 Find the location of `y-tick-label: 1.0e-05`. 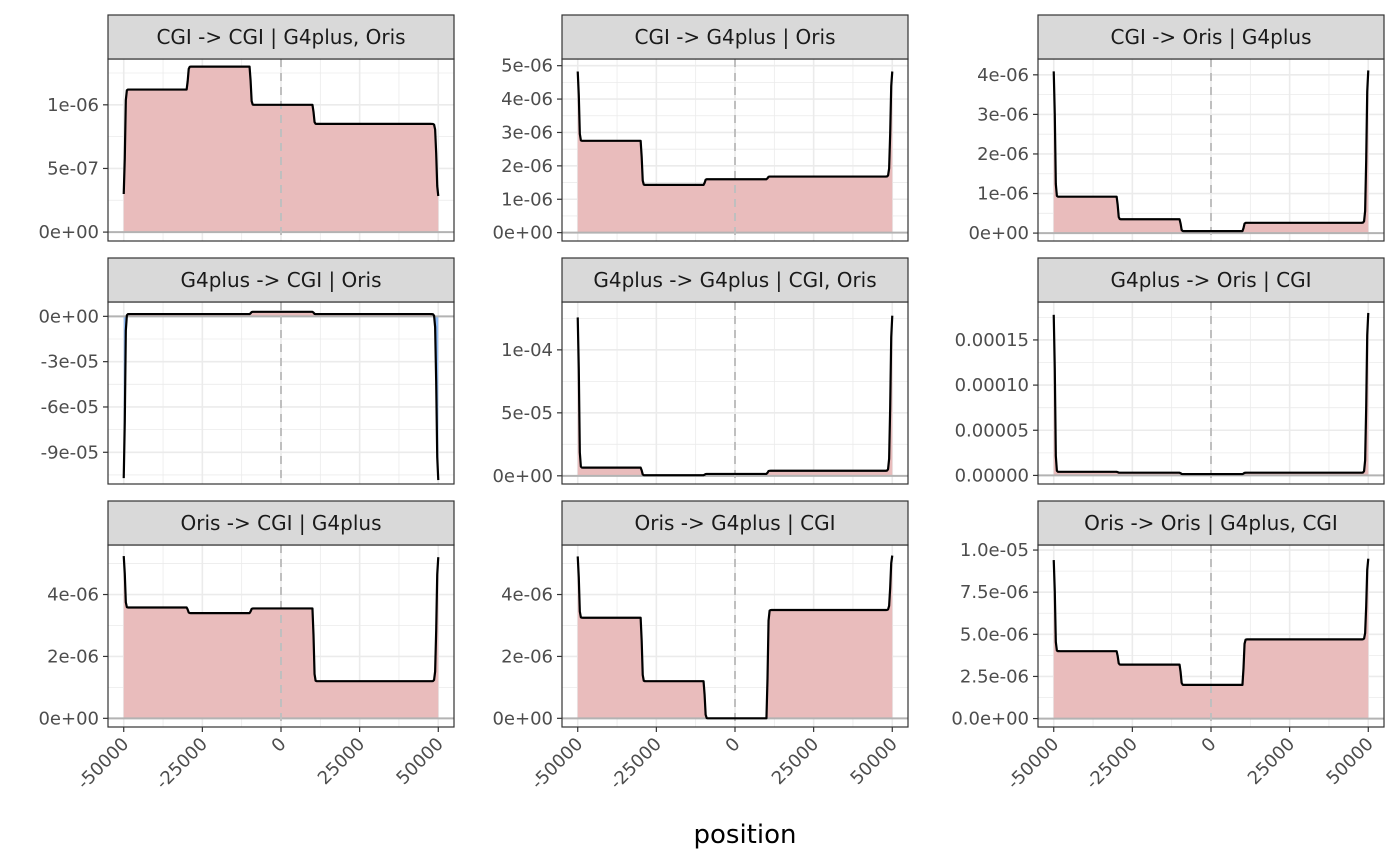

y-tick-label: 1.0e-05 is located at coordinates (994, 550).